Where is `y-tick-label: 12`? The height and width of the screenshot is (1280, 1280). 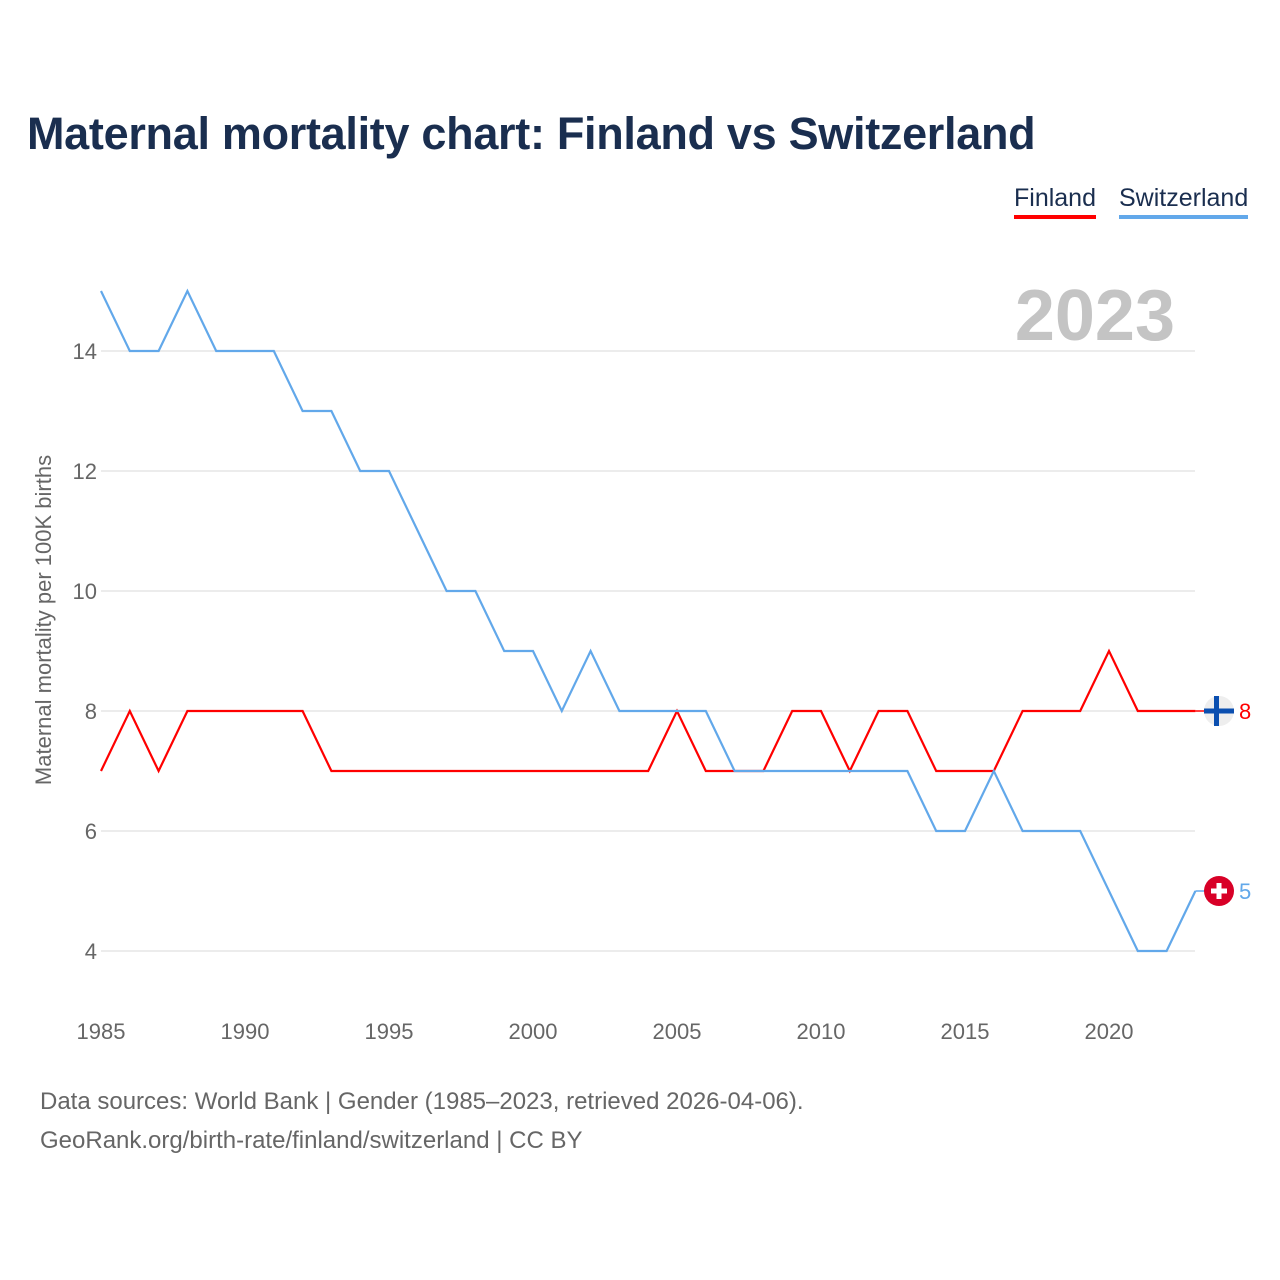 y-tick-label: 12 is located at coordinates (85, 471).